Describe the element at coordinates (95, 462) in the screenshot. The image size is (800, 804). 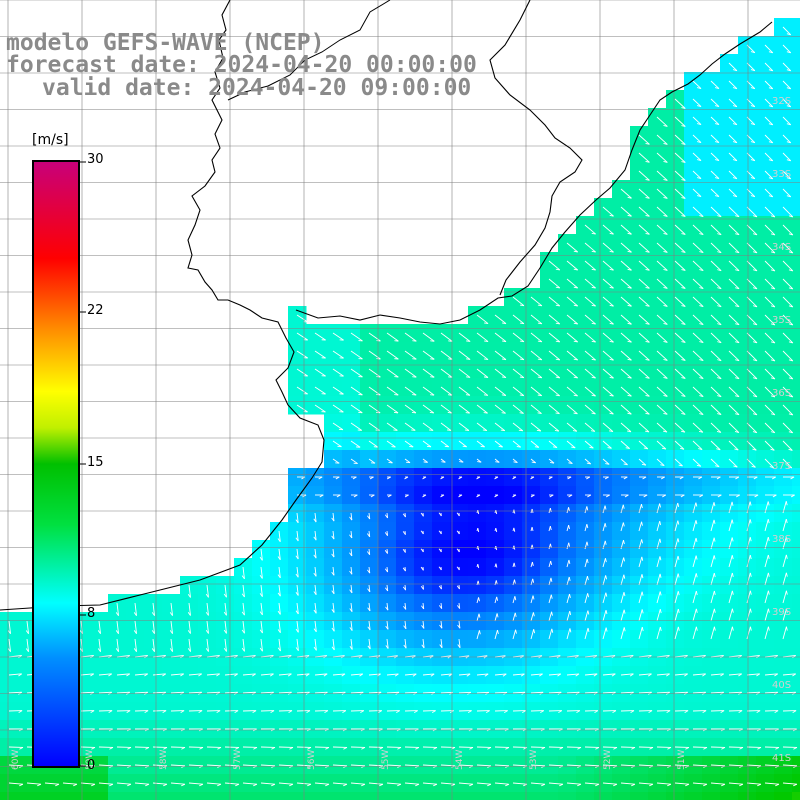
I see `colorbar-tick: 15` at that location.